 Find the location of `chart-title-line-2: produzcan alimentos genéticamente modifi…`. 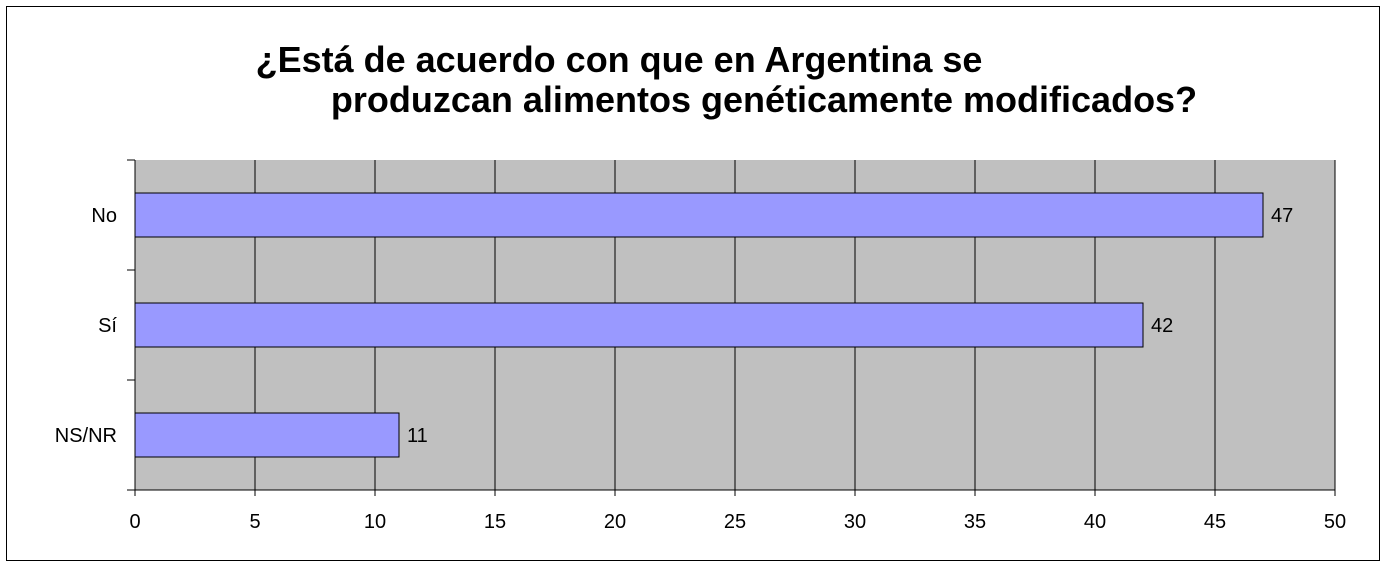

chart-title-line-2: produzcan alimentos genéticamente modifi… is located at coordinates (764, 99).